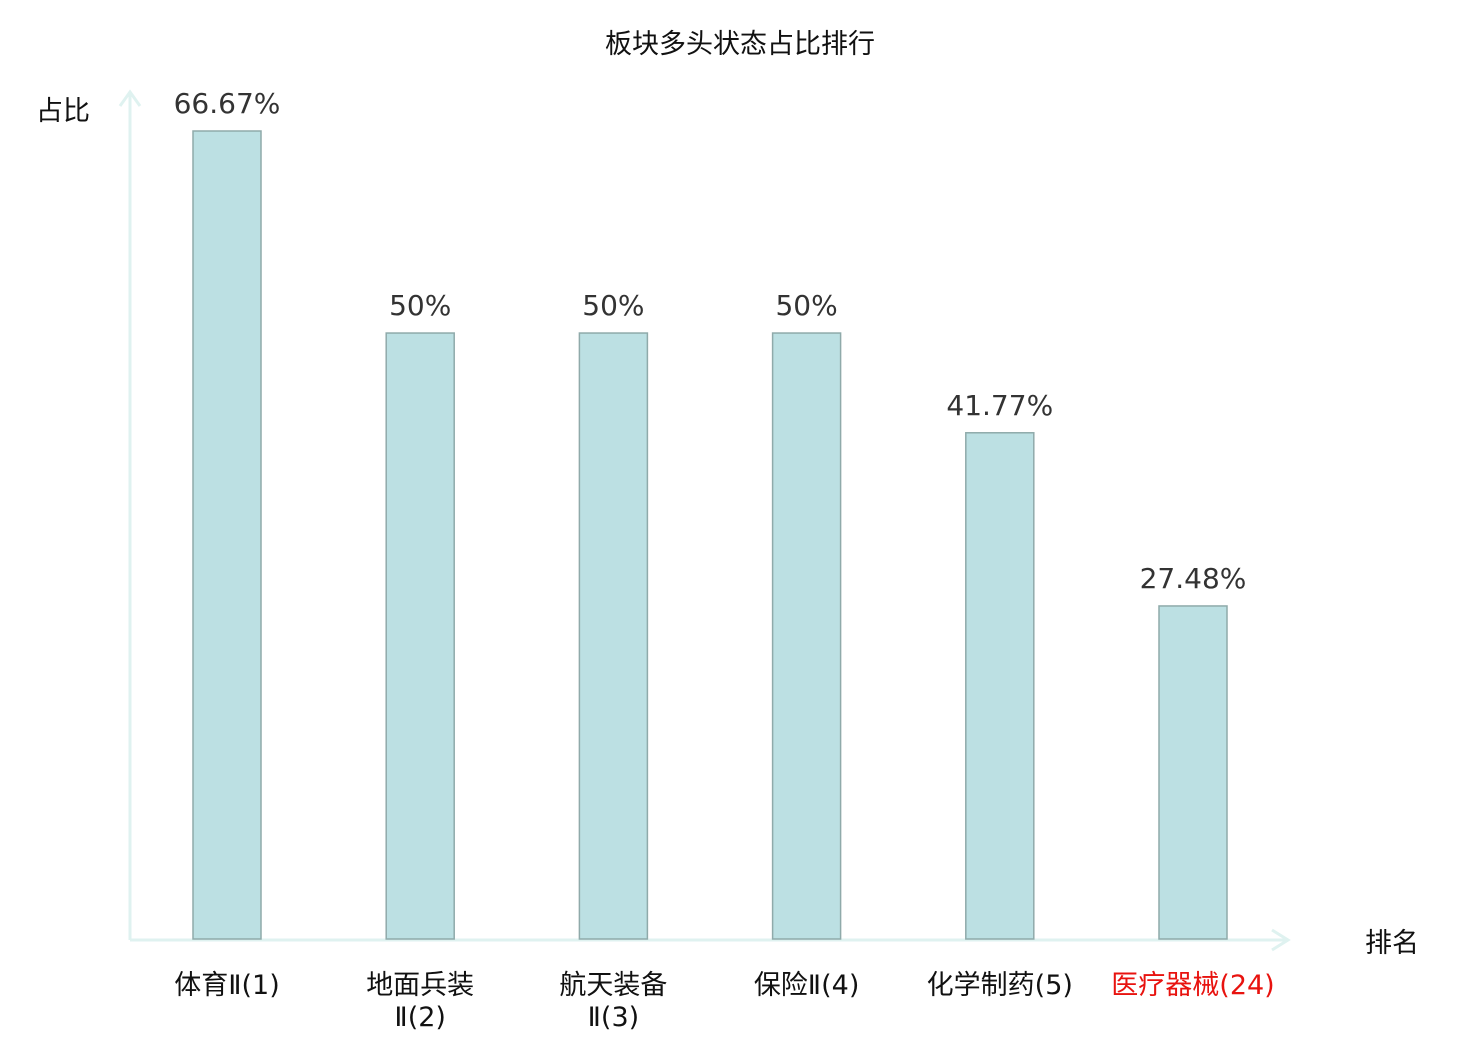  I want to click on x-tick-label: 航天装备, so click(613, 985).